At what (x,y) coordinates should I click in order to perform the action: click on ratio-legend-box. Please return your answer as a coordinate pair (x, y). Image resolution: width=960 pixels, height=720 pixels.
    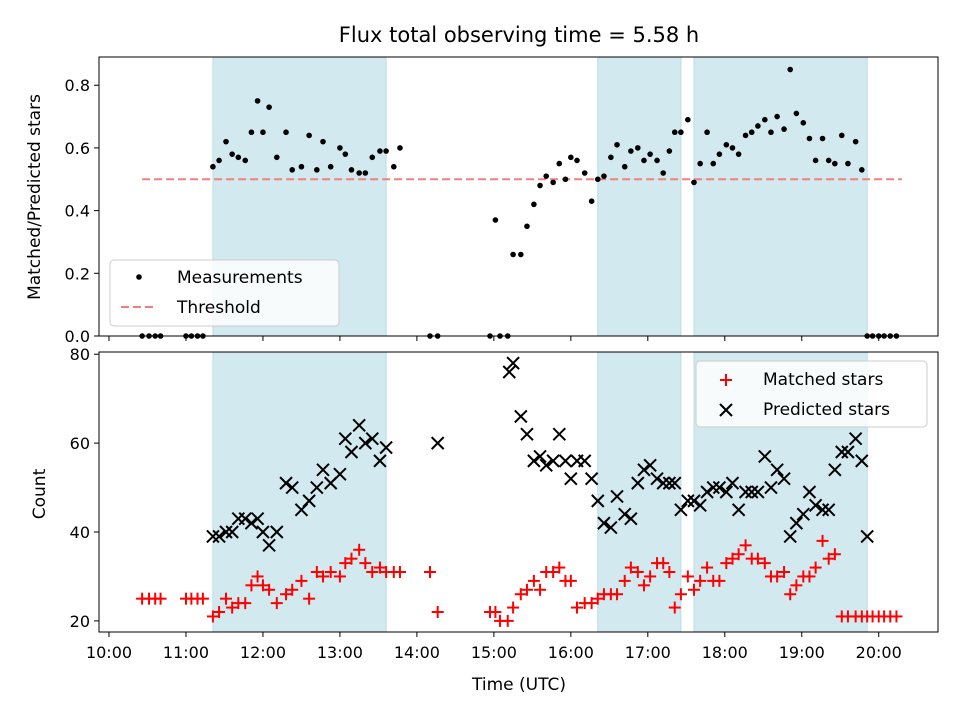
    Looking at the image, I should click on (224, 293).